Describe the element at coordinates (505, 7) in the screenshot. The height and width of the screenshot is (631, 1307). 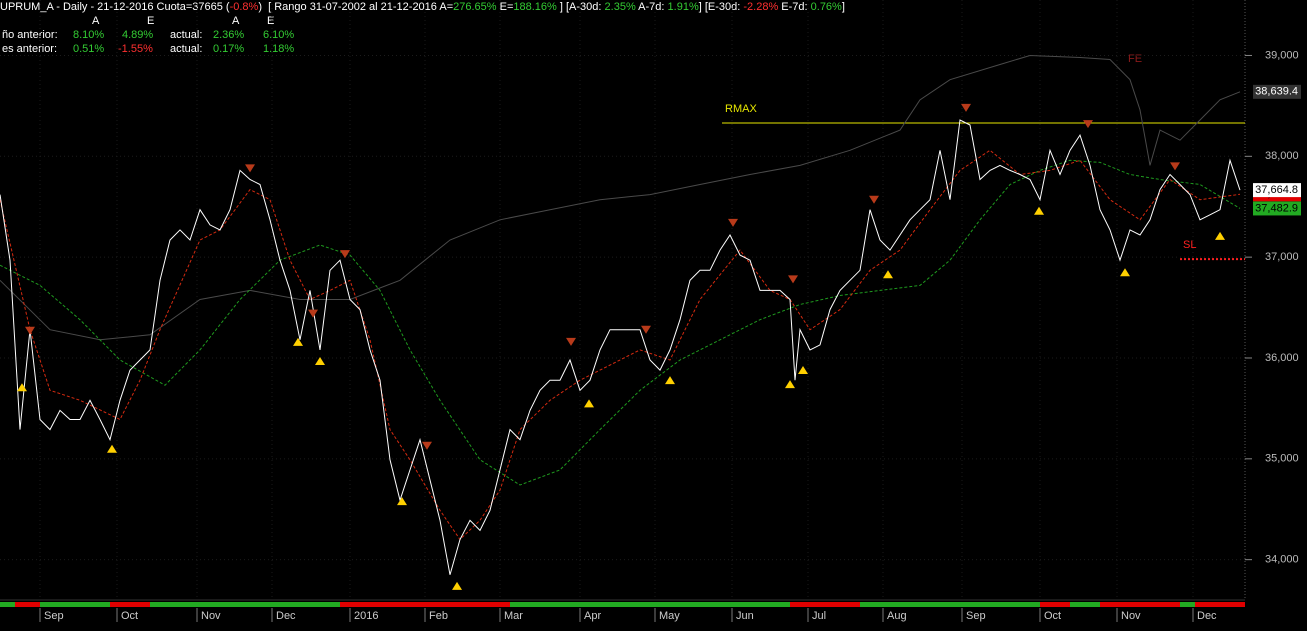
I see `header-part: E=` at that location.